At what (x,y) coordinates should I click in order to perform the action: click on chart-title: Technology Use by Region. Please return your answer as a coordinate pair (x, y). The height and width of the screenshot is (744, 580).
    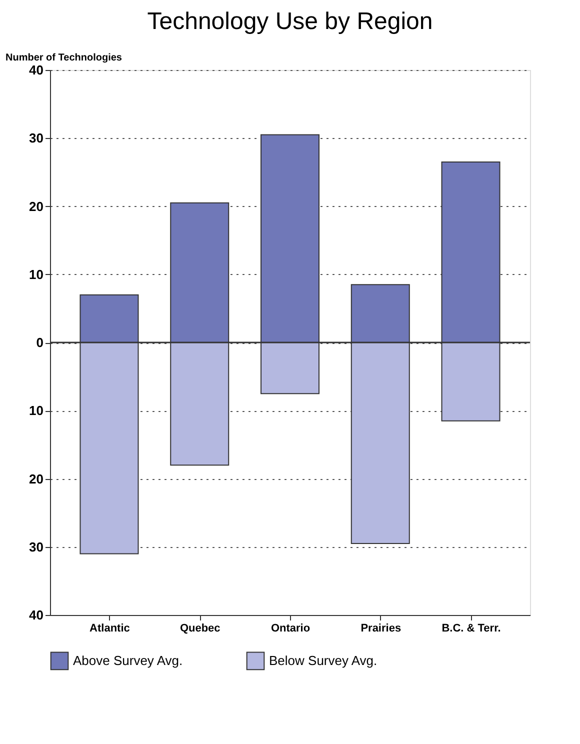
    Looking at the image, I should click on (290, 21).